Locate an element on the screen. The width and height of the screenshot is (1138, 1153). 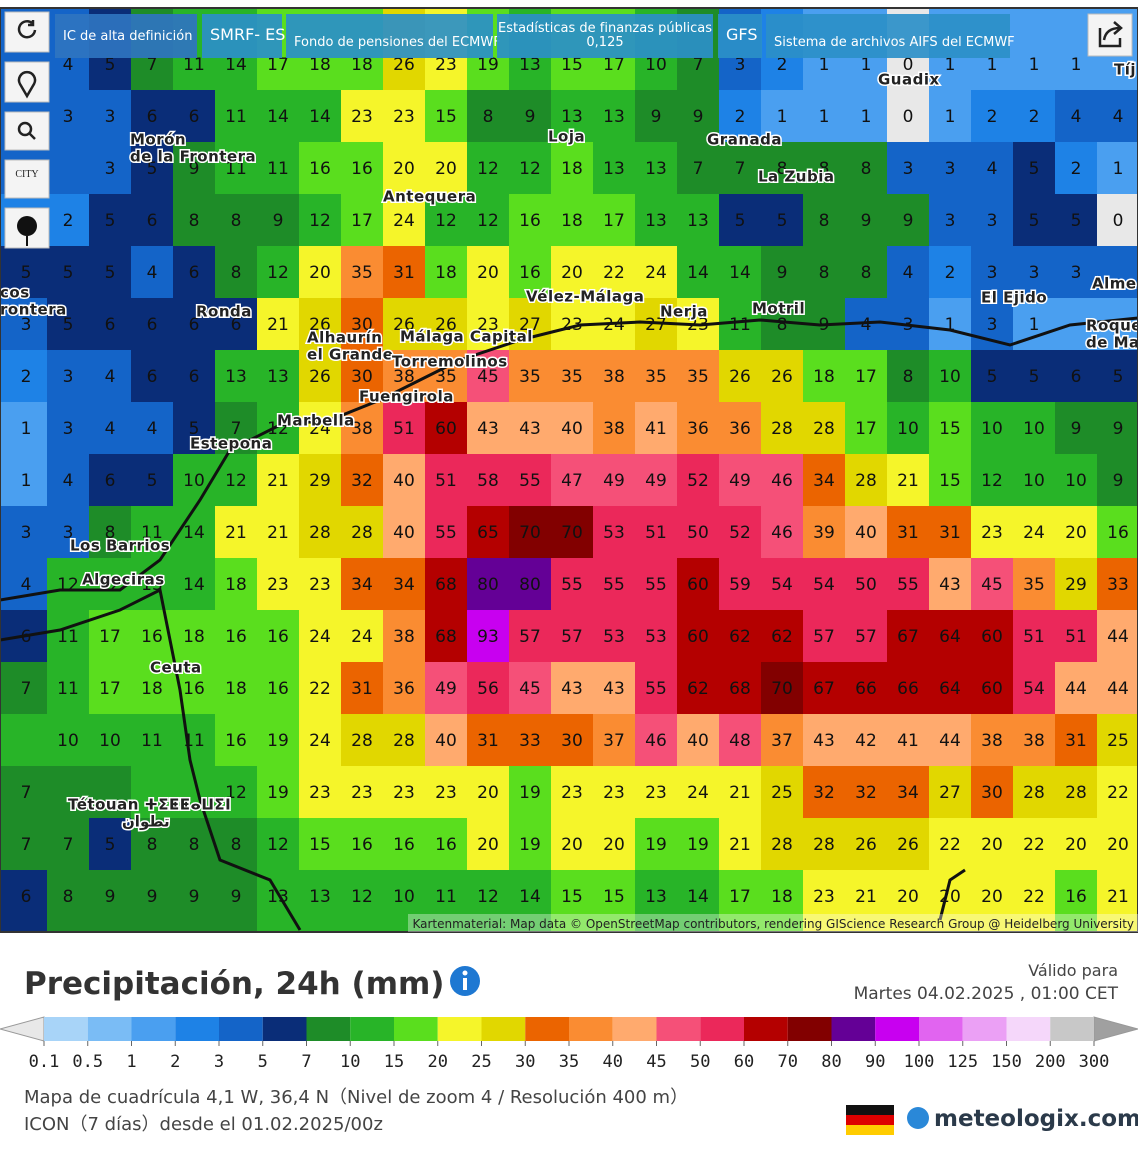
share-button is located at coordinates (1110, 35).